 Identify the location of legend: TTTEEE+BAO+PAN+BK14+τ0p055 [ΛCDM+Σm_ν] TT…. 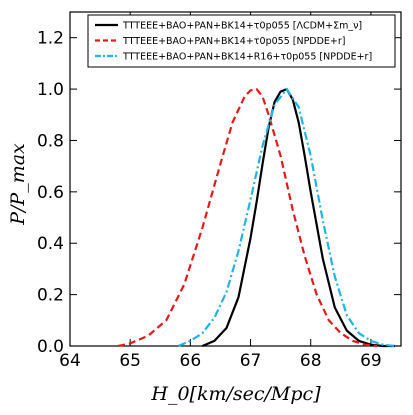
(241, 41).